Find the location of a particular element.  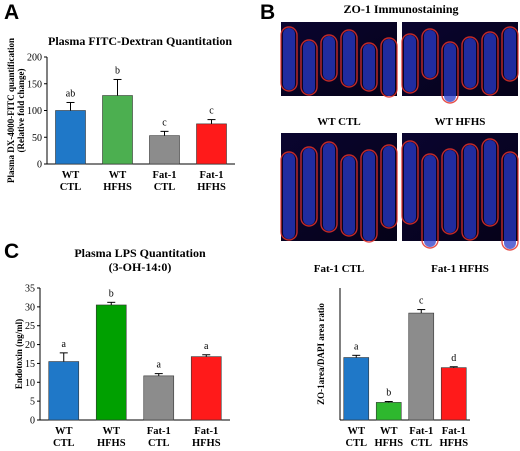

chart-a-ytick-label: 0 is located at coordinates (39, 165).